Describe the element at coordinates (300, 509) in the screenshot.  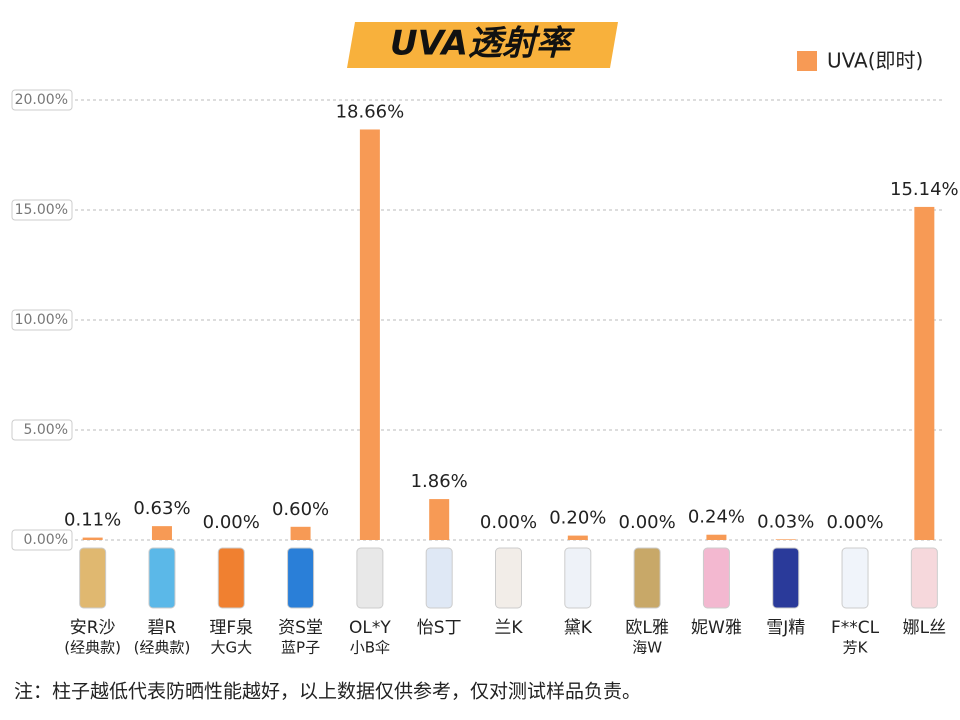
I see `value-label: 0.60%` at that location.